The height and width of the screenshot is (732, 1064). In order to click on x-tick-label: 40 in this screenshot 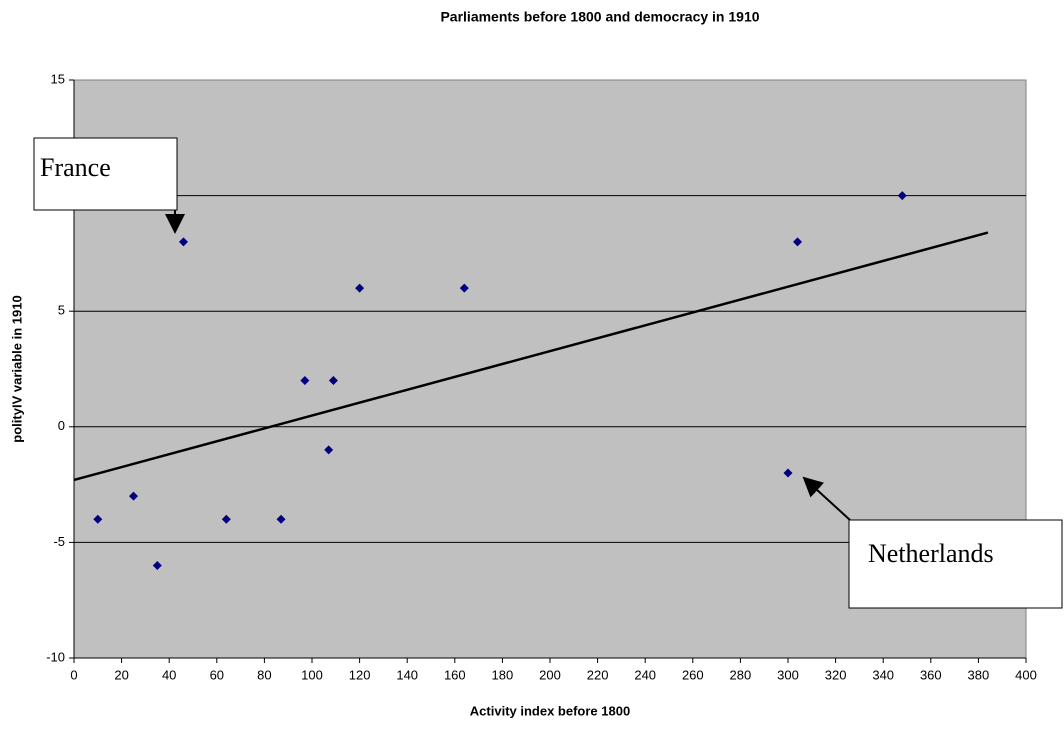, I will do `click(169, 674)`.